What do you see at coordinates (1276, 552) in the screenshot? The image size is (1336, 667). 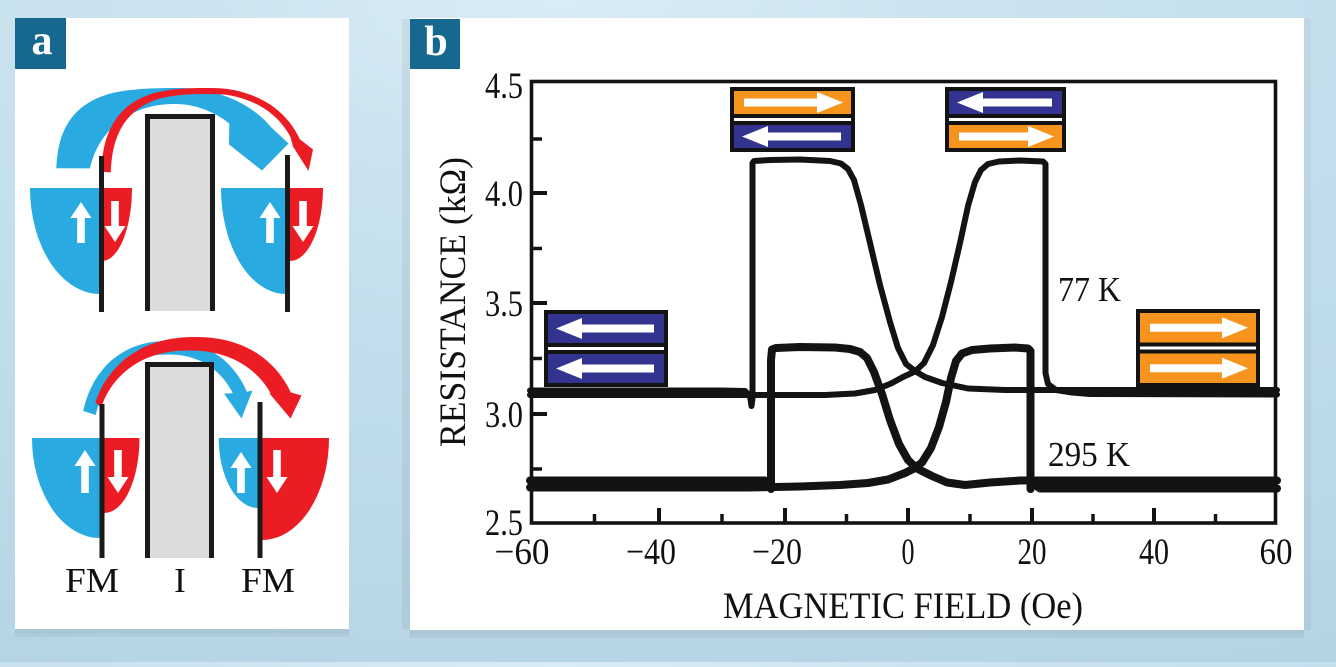 I see `svg-text: 60` at bounding box center [1276, 552].